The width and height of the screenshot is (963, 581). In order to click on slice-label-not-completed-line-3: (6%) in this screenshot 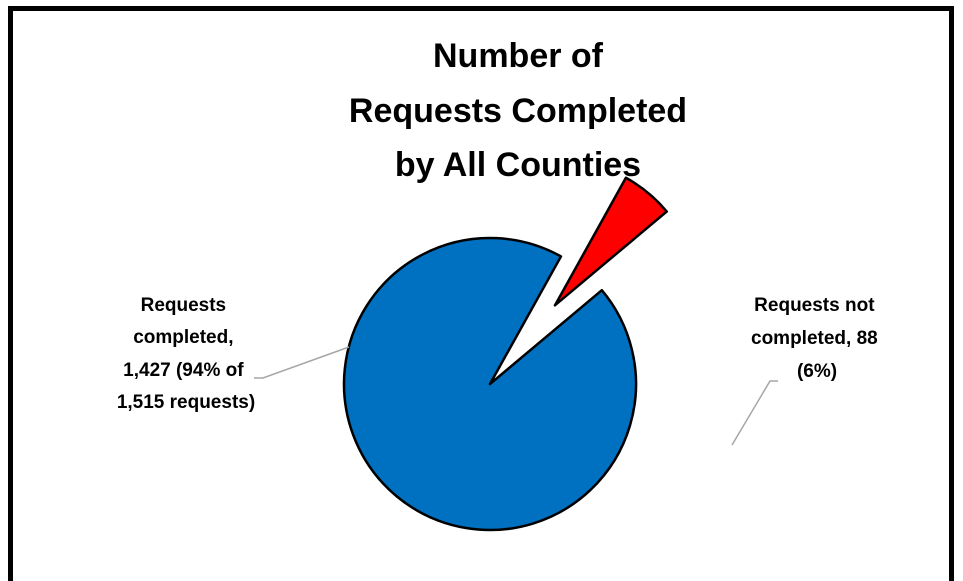, I will do `click(817, 371)`.